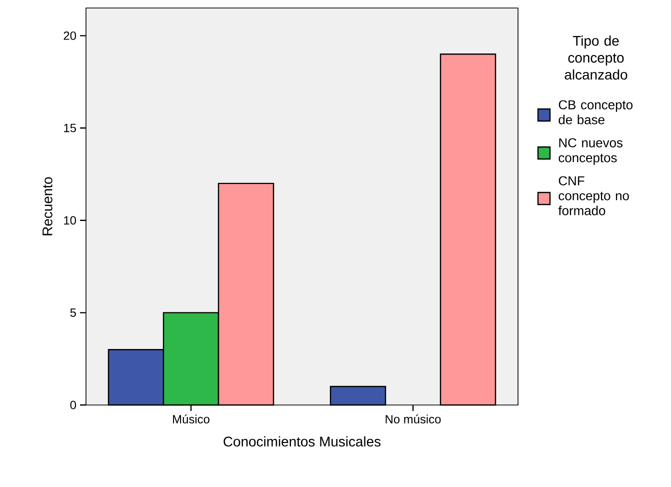  What do you see at coordinates (593, 196) in the screenshot?
I see `legend-label: CNF concepto no formado` at bounding box center [593, 196].